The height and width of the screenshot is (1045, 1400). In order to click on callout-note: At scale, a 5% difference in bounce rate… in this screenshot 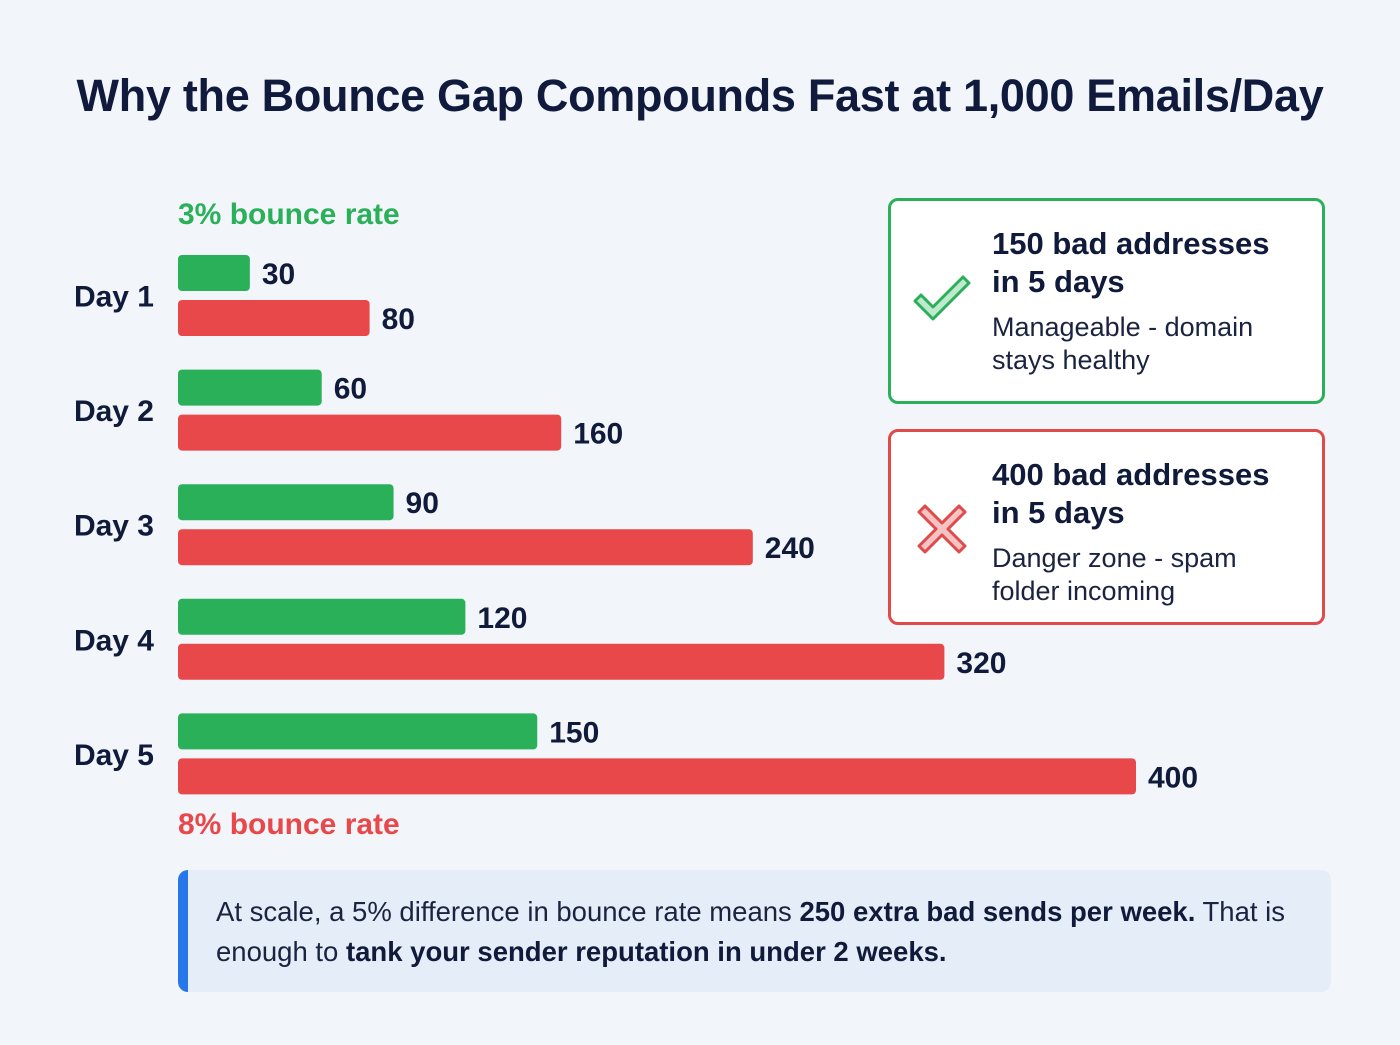, I will do `click(754, 931)`.